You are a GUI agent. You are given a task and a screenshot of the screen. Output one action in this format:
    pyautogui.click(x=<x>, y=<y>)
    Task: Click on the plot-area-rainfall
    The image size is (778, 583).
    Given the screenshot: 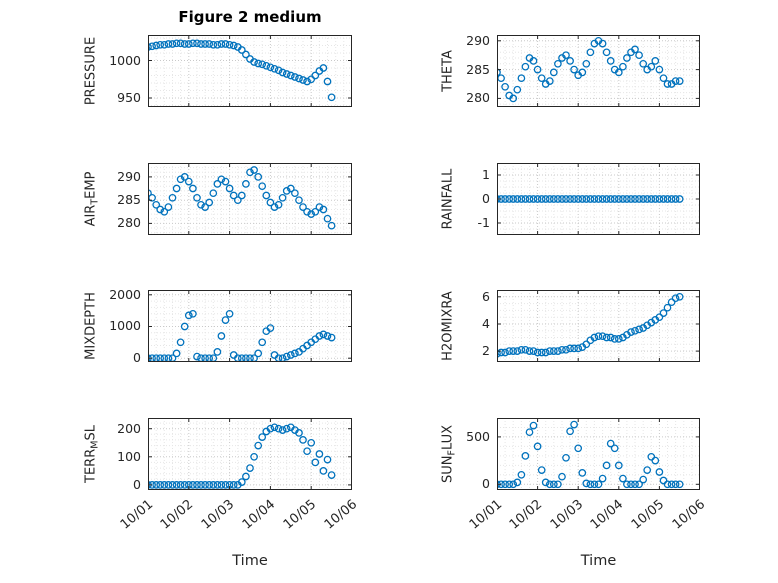 What is the action you would take?
    pyautogui.click(x=598, y=199)
    